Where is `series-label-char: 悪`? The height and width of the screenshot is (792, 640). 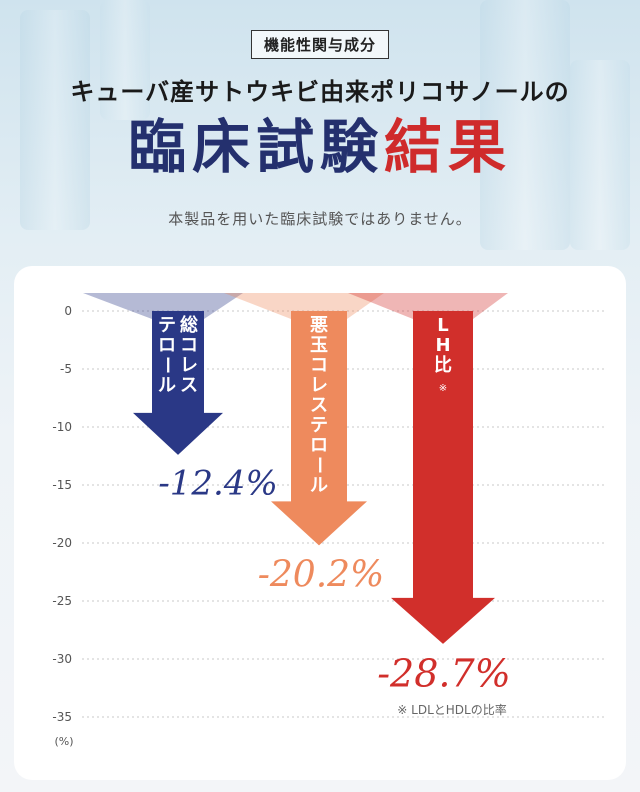 series-label-char: 悪 is located at coordinates (319, 325).